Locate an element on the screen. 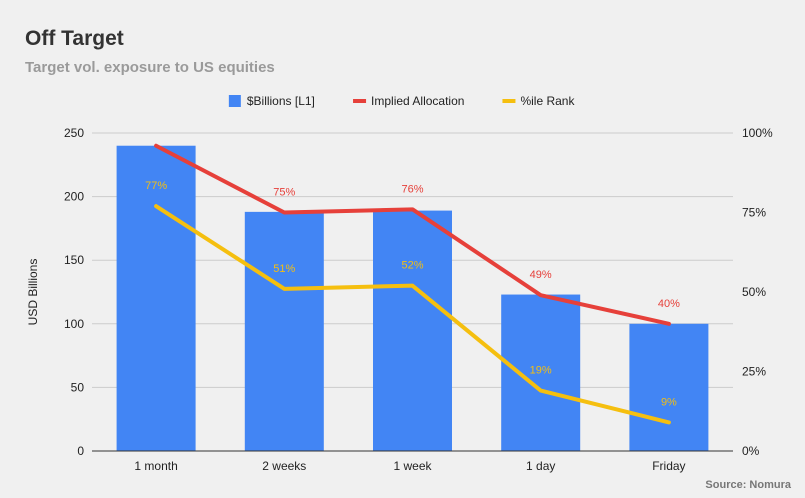  y-tick-label: 200 is located at coordinates (74, 197).